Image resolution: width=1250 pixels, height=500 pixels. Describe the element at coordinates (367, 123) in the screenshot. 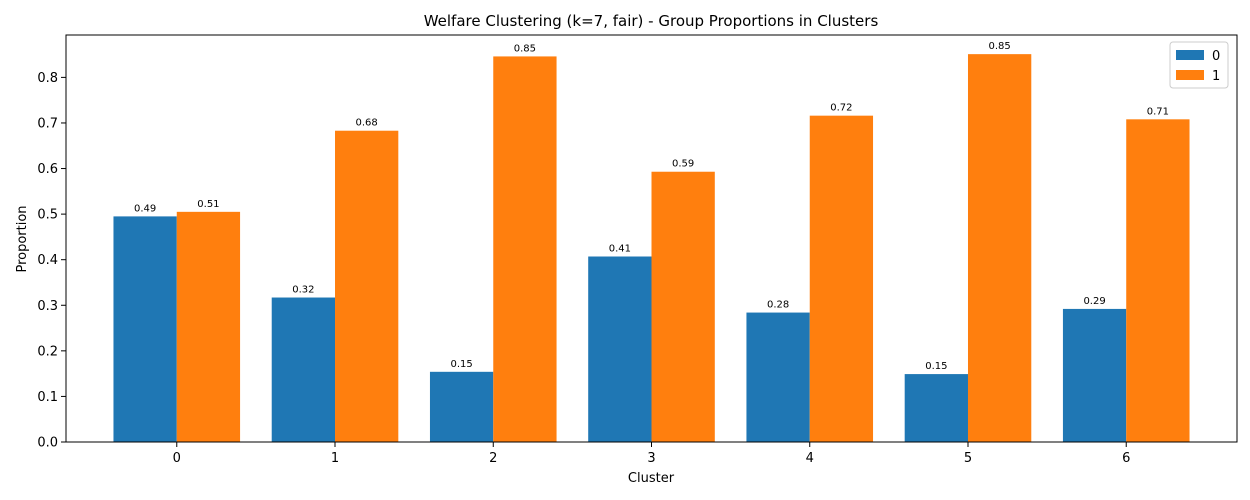

I see `data-label: 0.68` at that location.